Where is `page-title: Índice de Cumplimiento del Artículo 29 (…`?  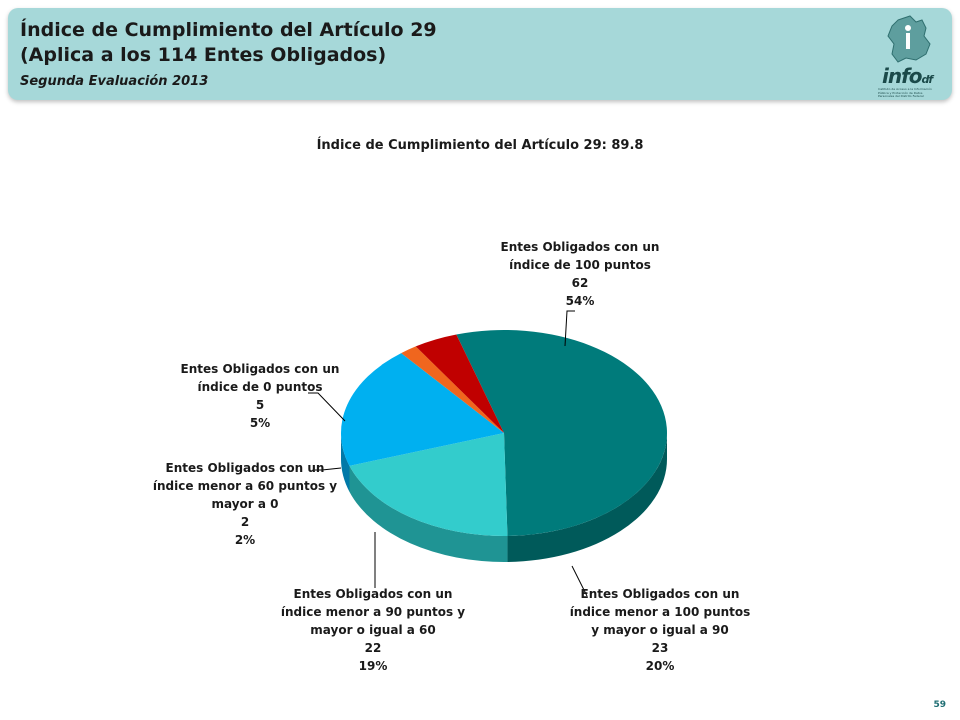 page-title: Índice de Cumplimiento del Artículo 29 (… is located at coordinates (228, 43).